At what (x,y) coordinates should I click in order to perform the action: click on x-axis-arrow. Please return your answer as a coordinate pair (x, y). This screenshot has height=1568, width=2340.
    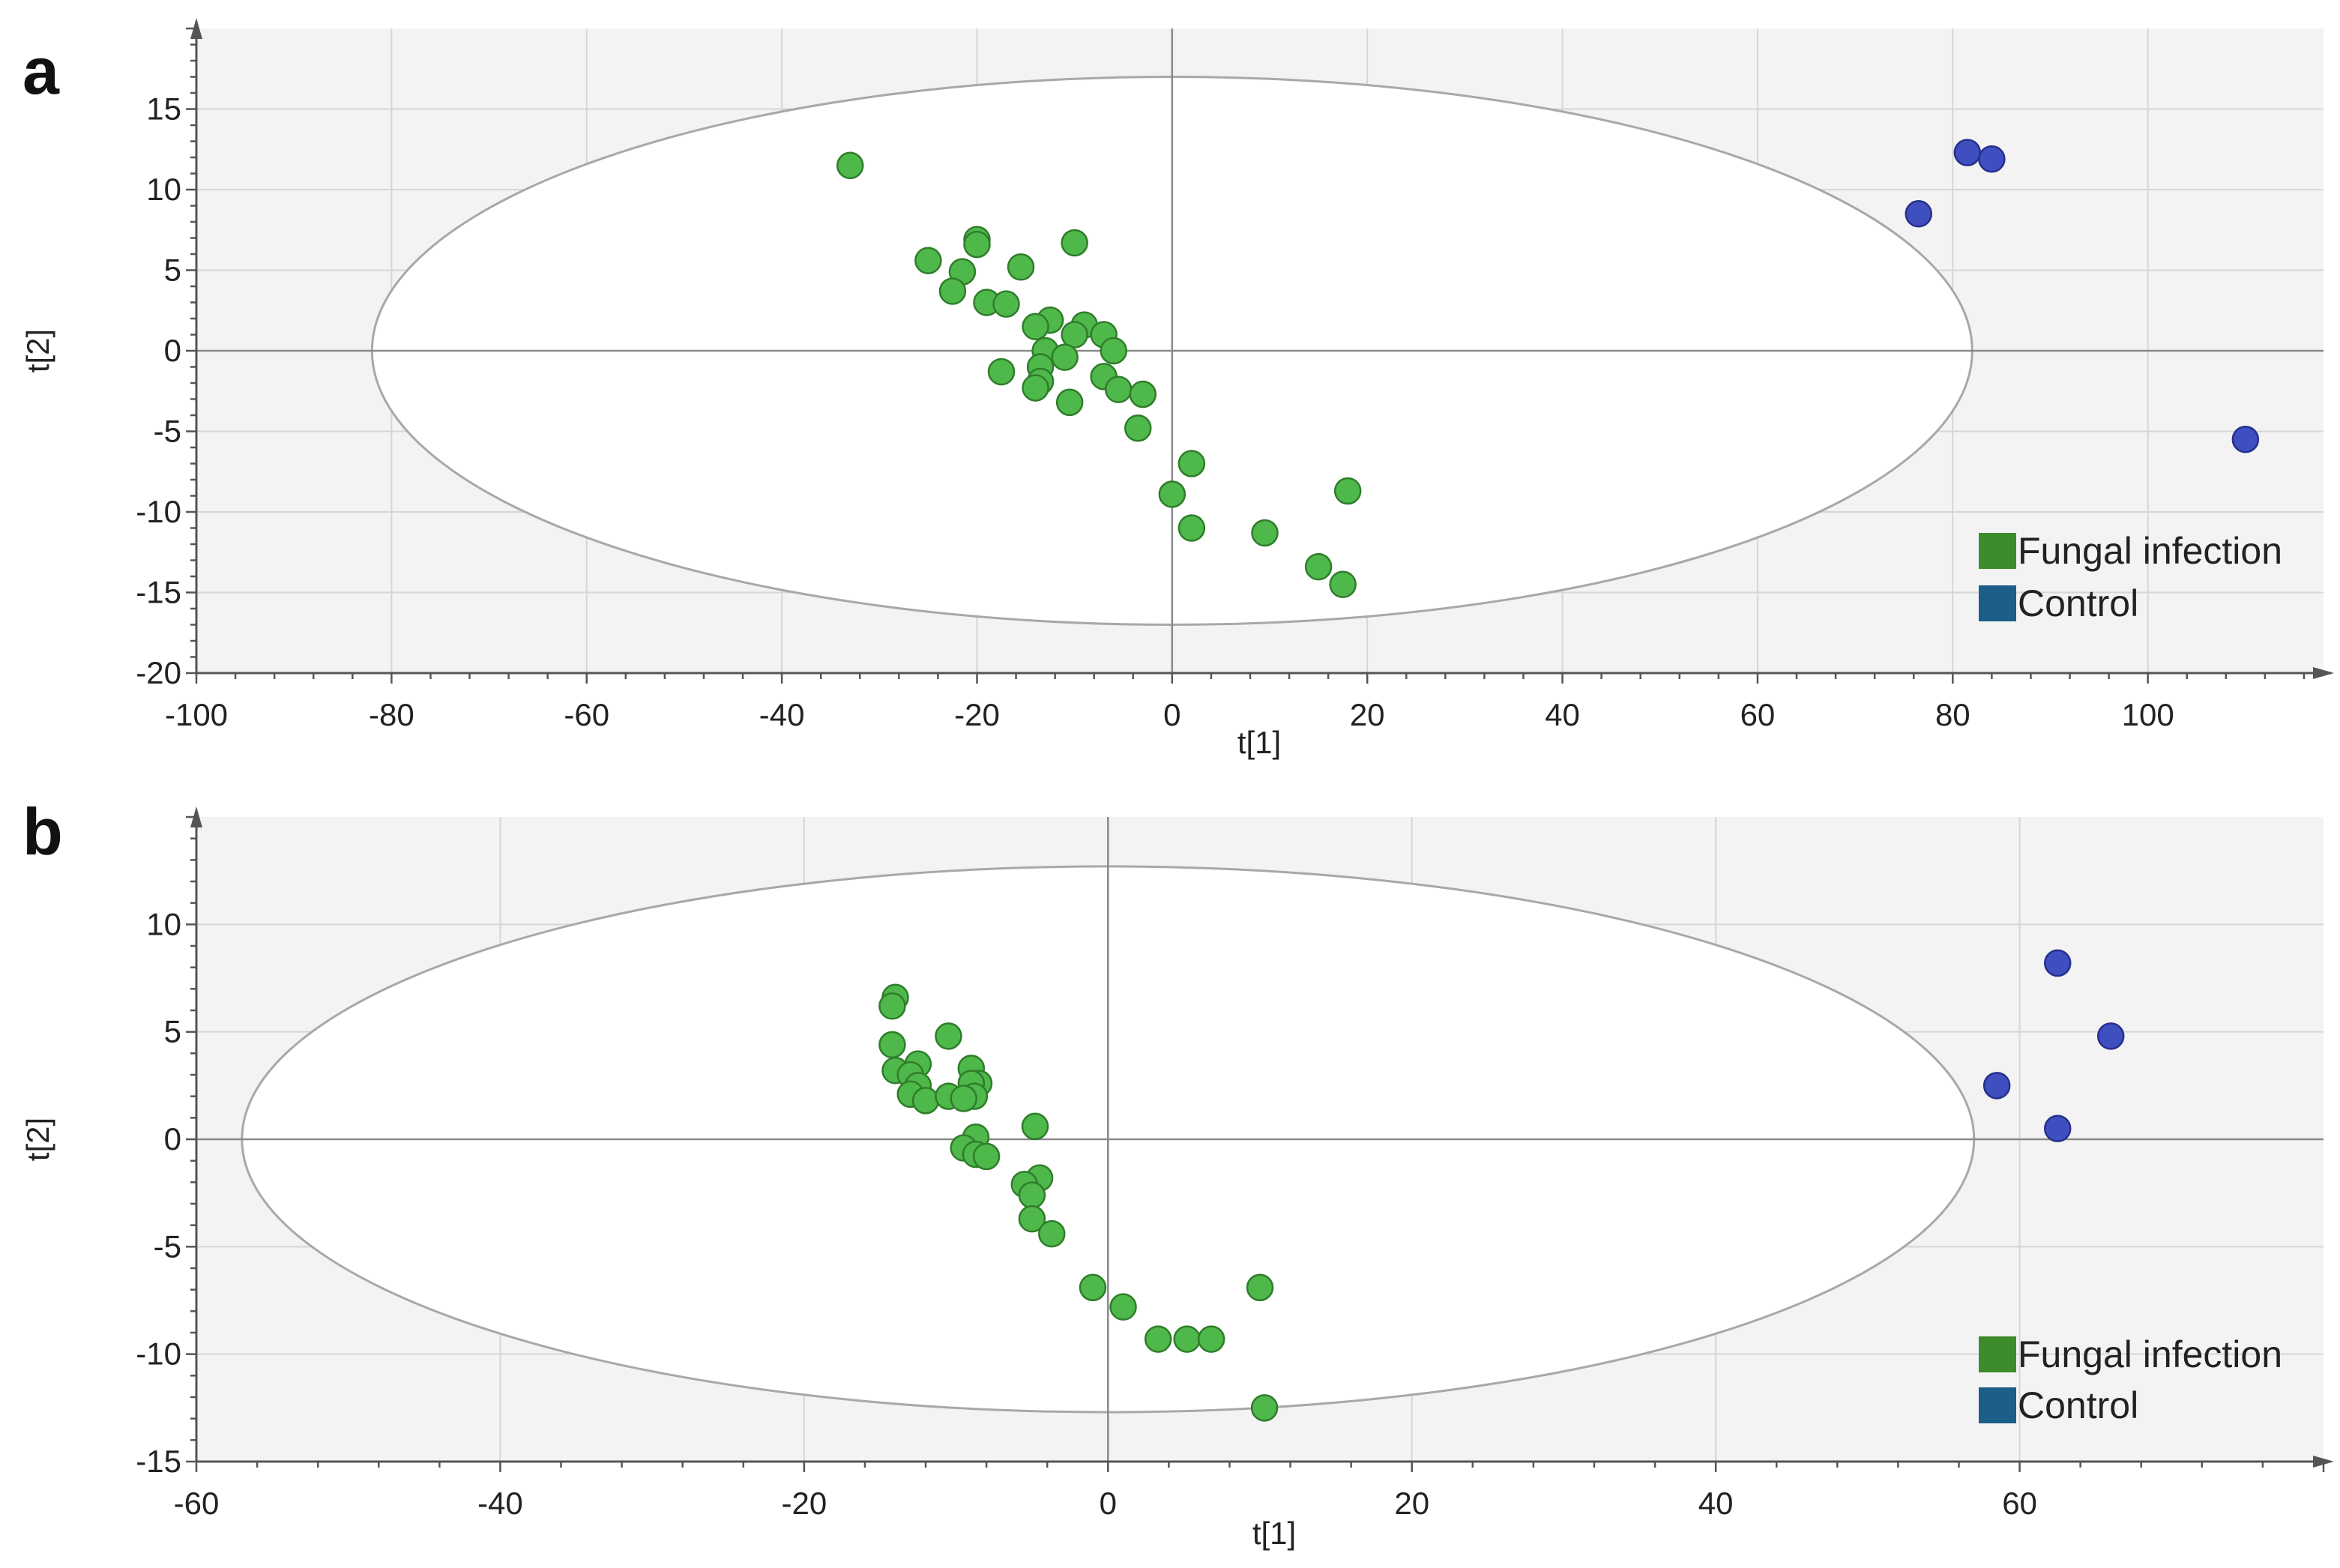
    Looking at the image, I should click on (2323, 673).